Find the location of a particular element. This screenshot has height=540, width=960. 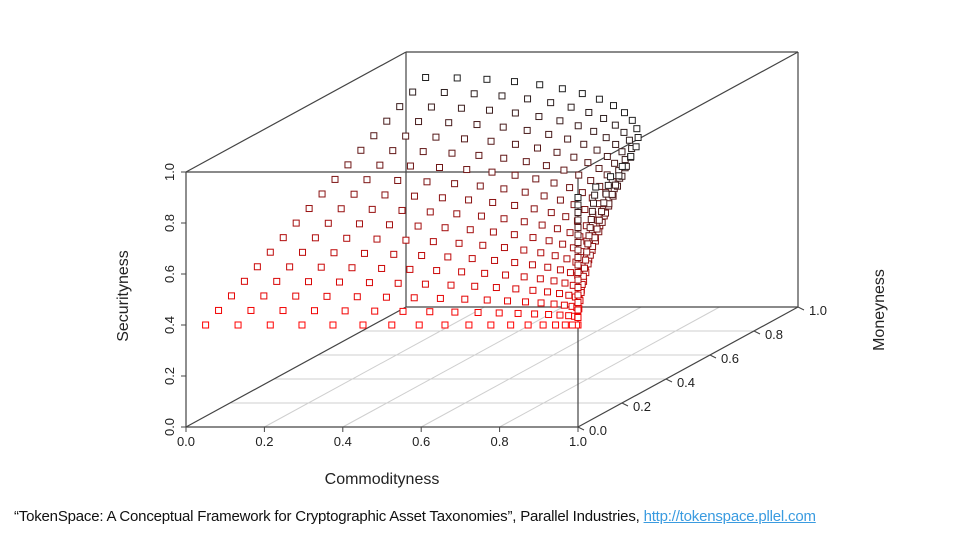

grid-line-x is located at coordinates (609, 367).